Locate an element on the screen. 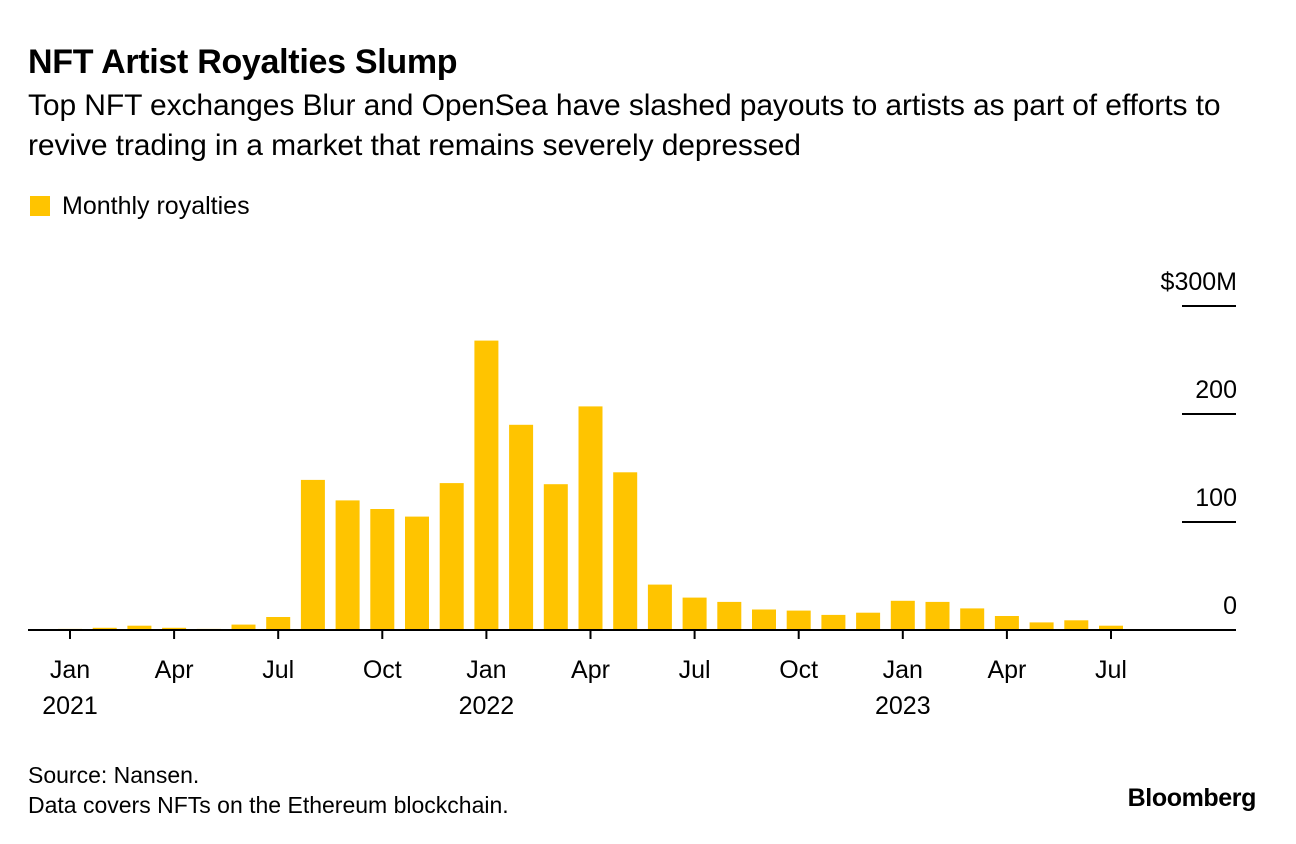 The height and width of the screenshot is (844, 1296). source-note: Source: Nansen. is located at coordinates (114, 775).